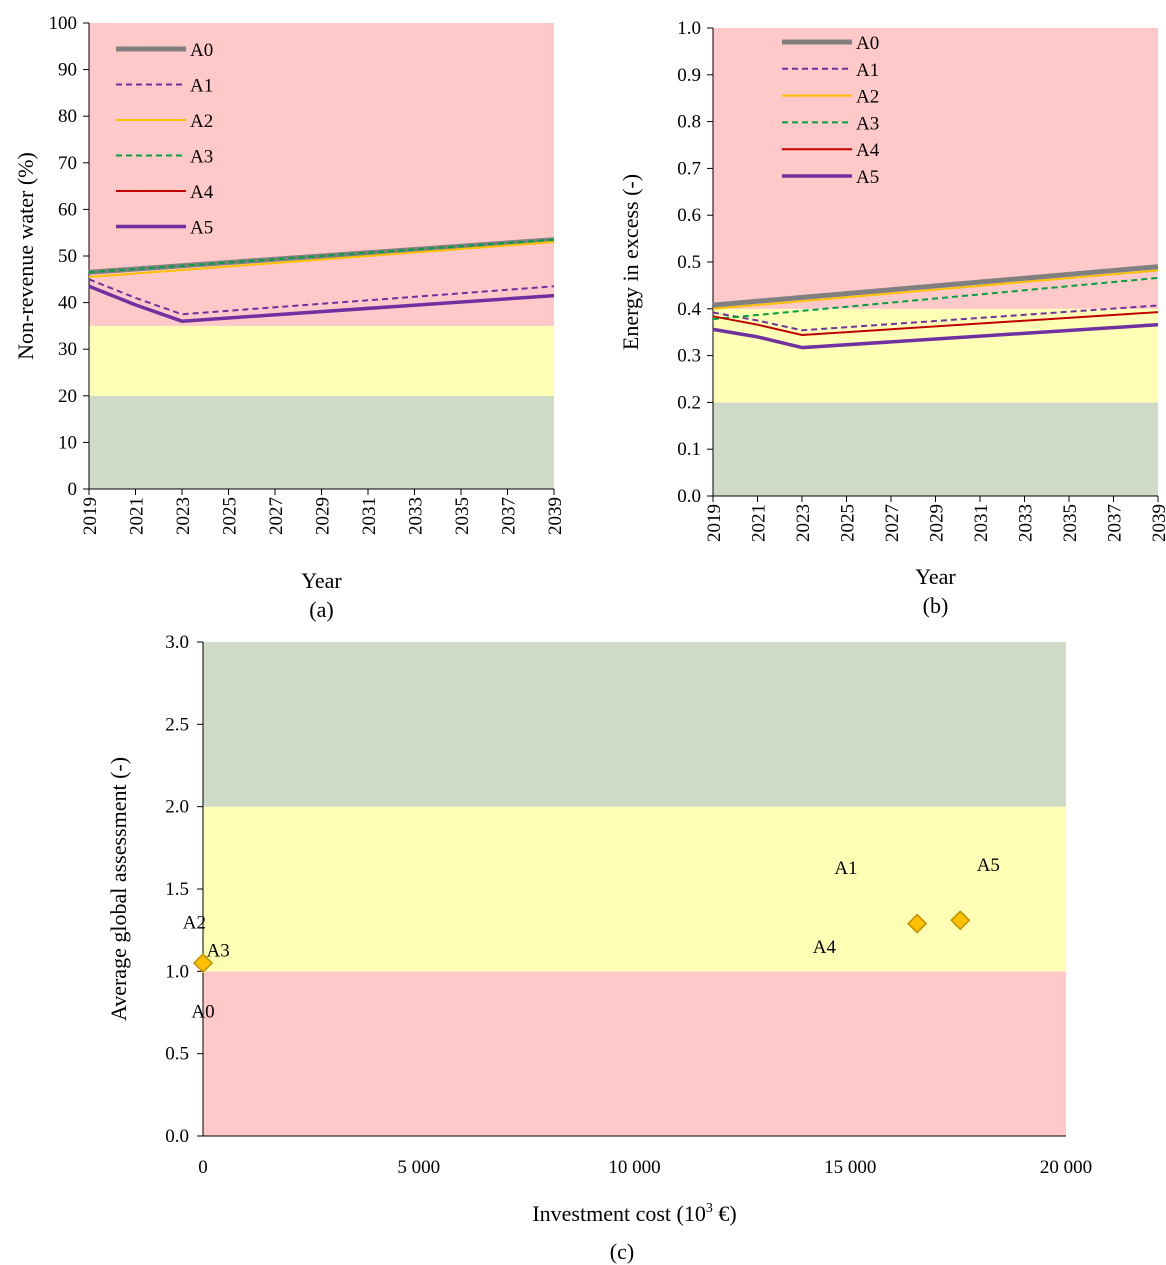 This screenshot has height=1265, width=1166. I want to click on data-point-label: A3, so click(217, 951).